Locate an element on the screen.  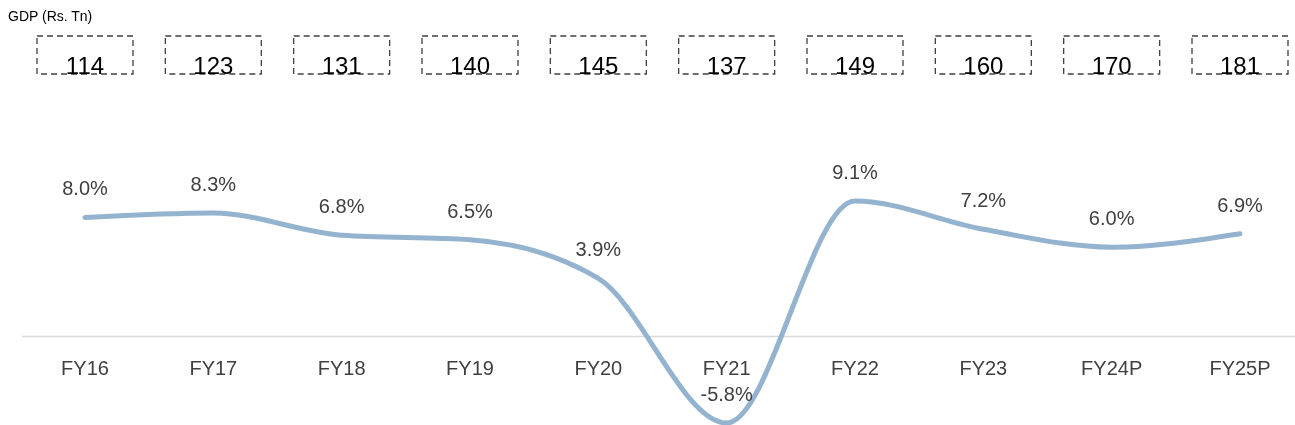
text: 149 is located at coordinates (855, 65).